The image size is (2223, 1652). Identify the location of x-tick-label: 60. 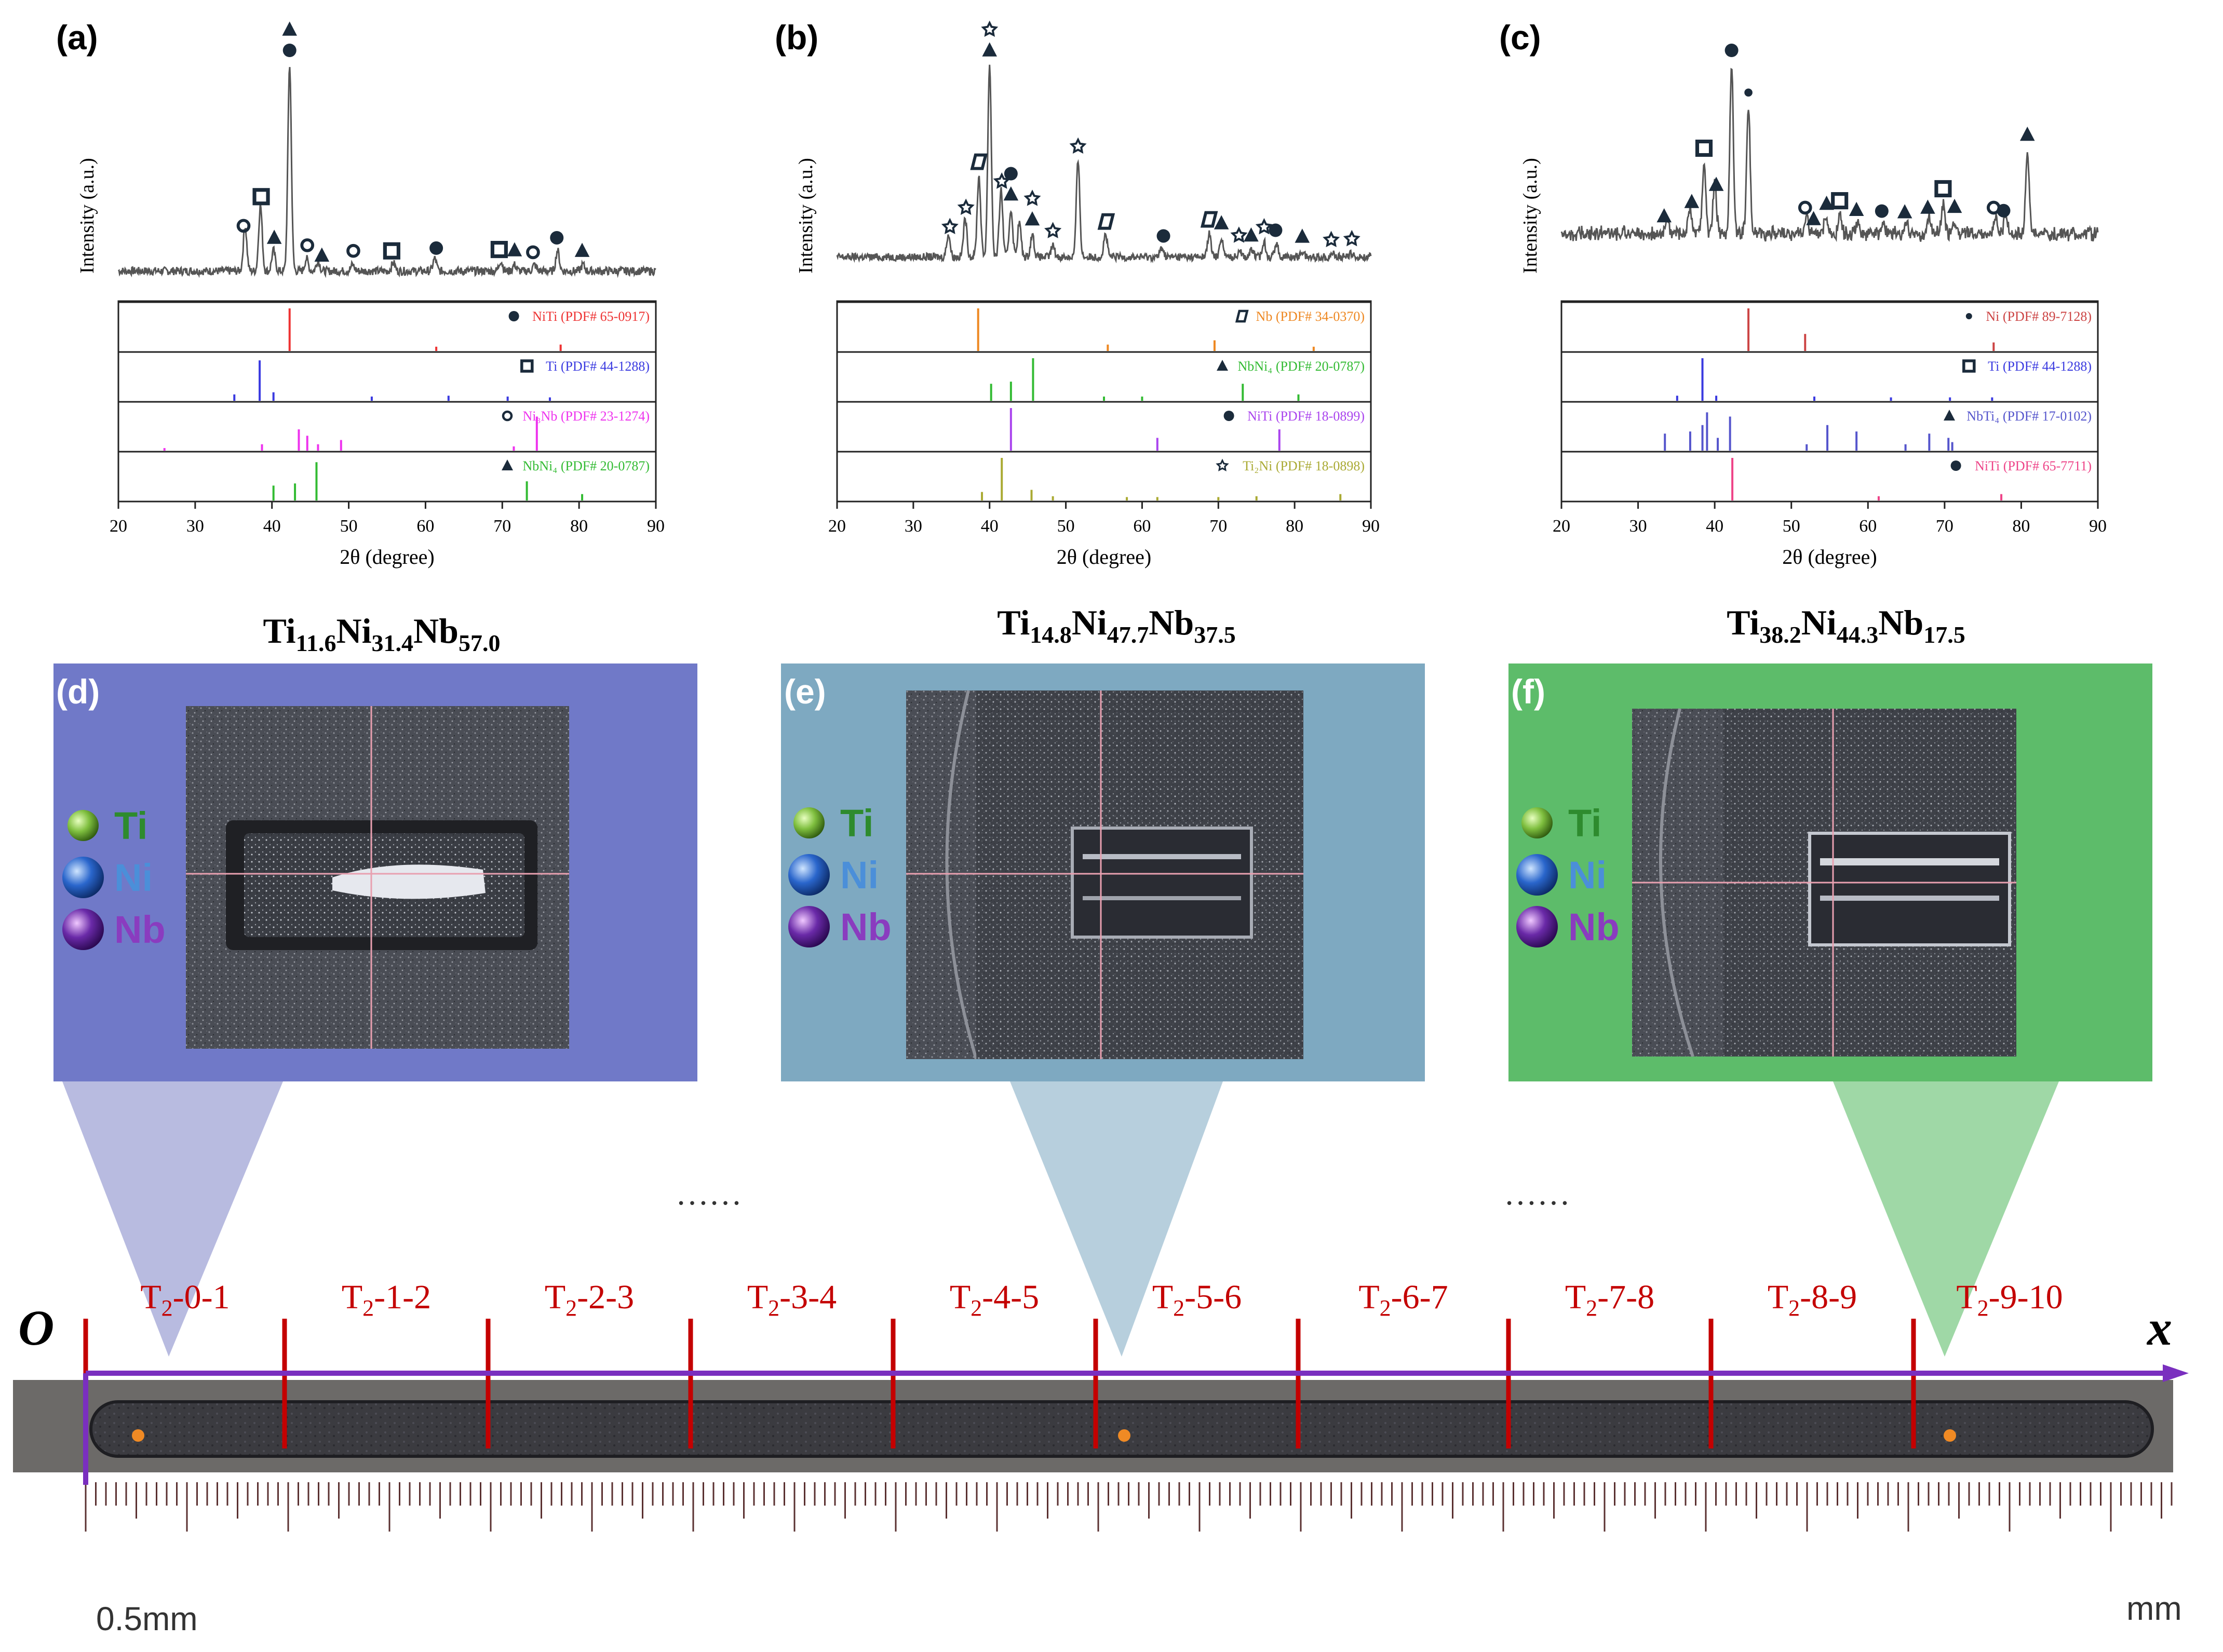
(425, 527).